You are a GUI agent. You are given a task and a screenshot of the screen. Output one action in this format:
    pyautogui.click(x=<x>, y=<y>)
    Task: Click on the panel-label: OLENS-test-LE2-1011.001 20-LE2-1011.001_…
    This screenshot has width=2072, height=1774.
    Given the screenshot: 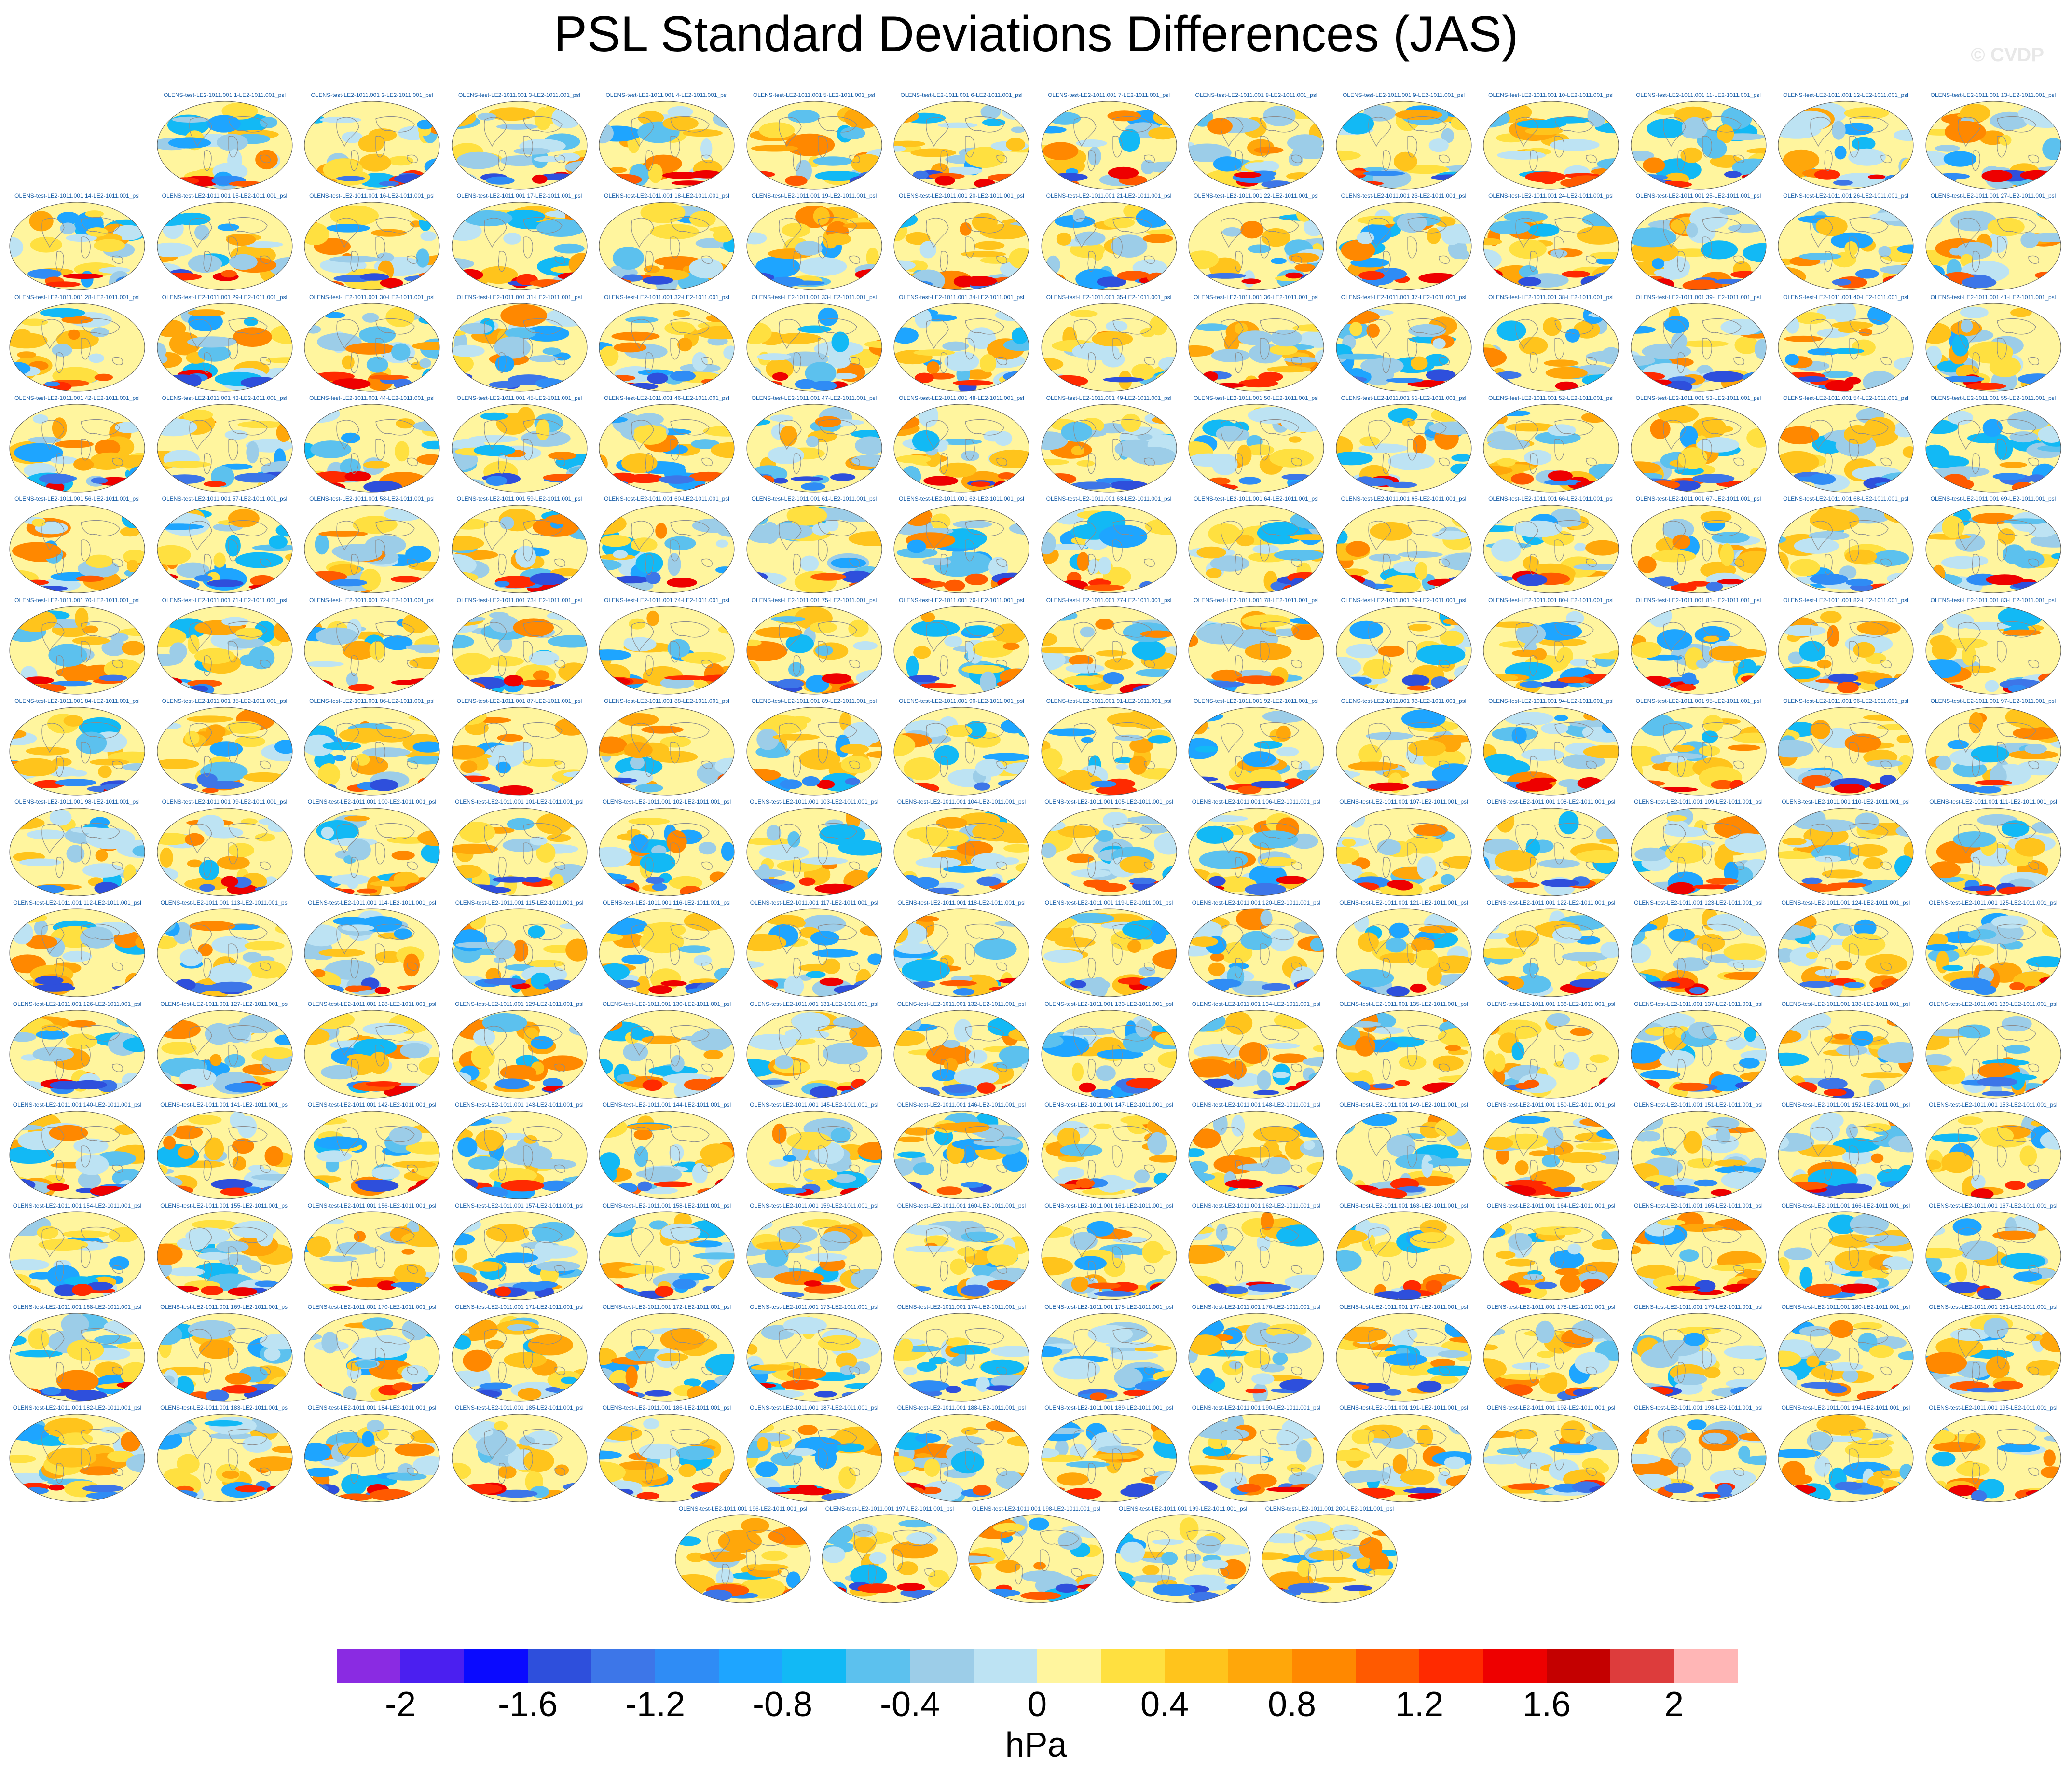 What is the action you would take?
    pyautogui.click(x=961, y=197)
    